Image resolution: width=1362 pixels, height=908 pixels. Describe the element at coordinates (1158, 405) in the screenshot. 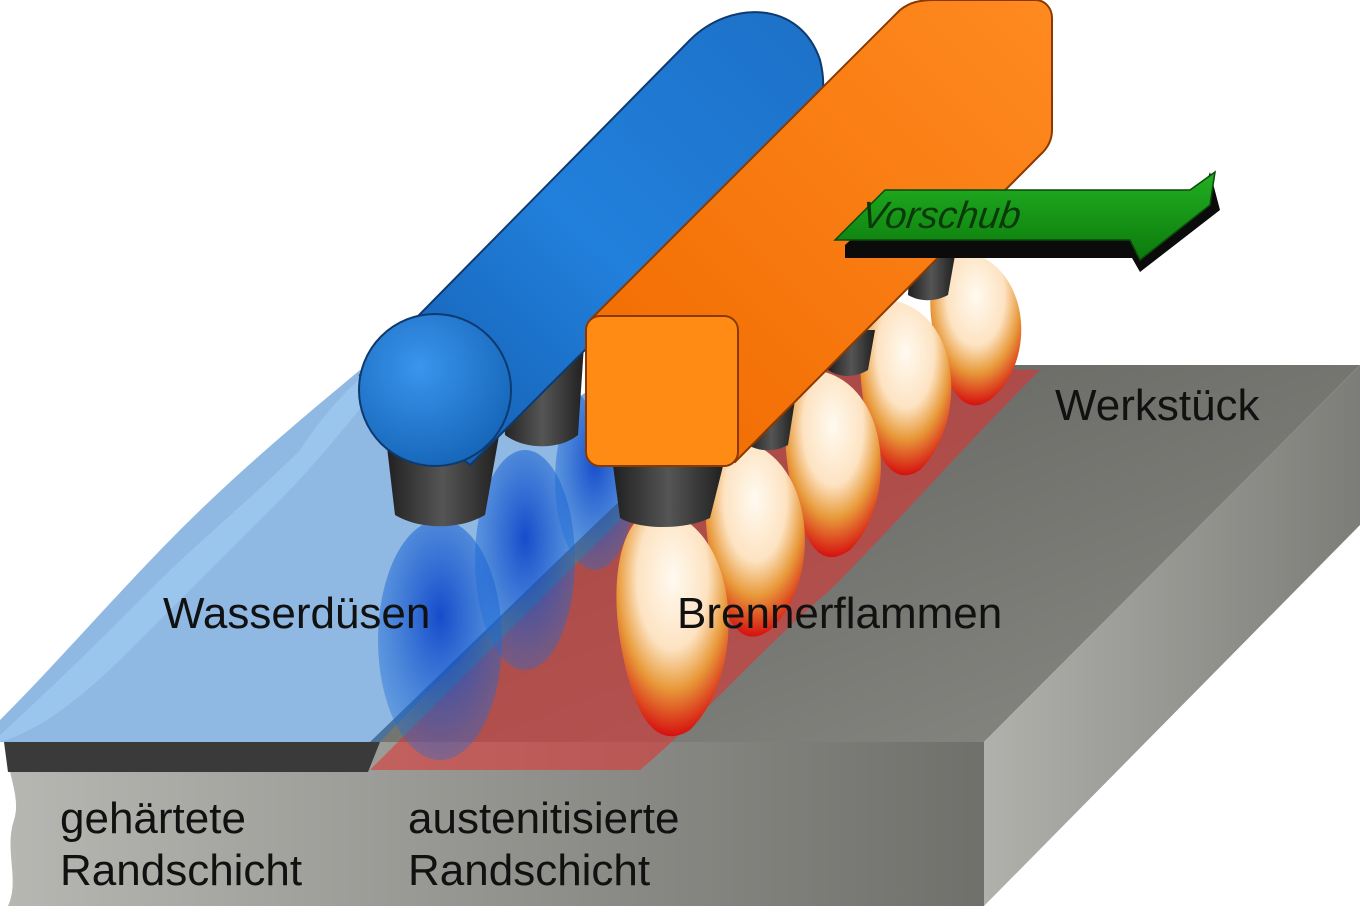

I see `workpiece-label: Werkstück` at that location.